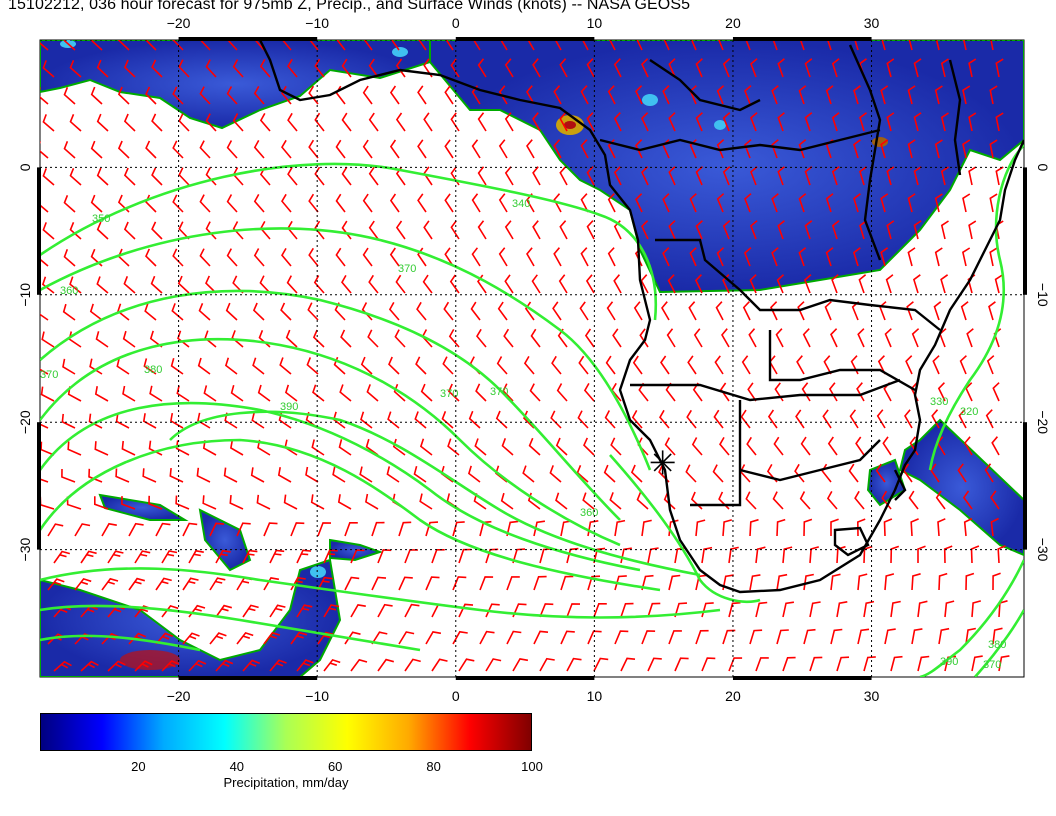 The image size is (1056, 816). I want to click on lat-tick-label-right: −30, so click(1043, 550).